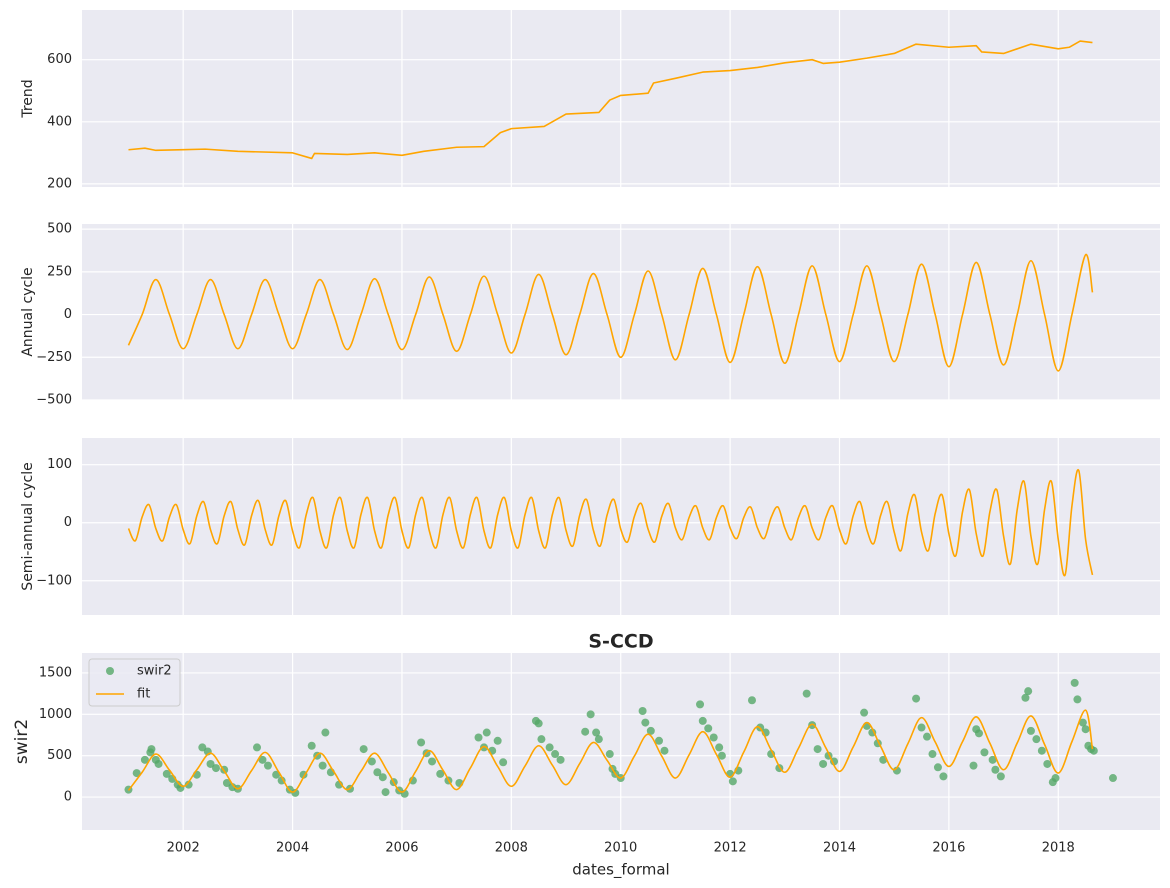  What do you see at coordinates (59, 271) in the screenshot?
I see `y-tick-label: 250` at bounding box center [59, 271].